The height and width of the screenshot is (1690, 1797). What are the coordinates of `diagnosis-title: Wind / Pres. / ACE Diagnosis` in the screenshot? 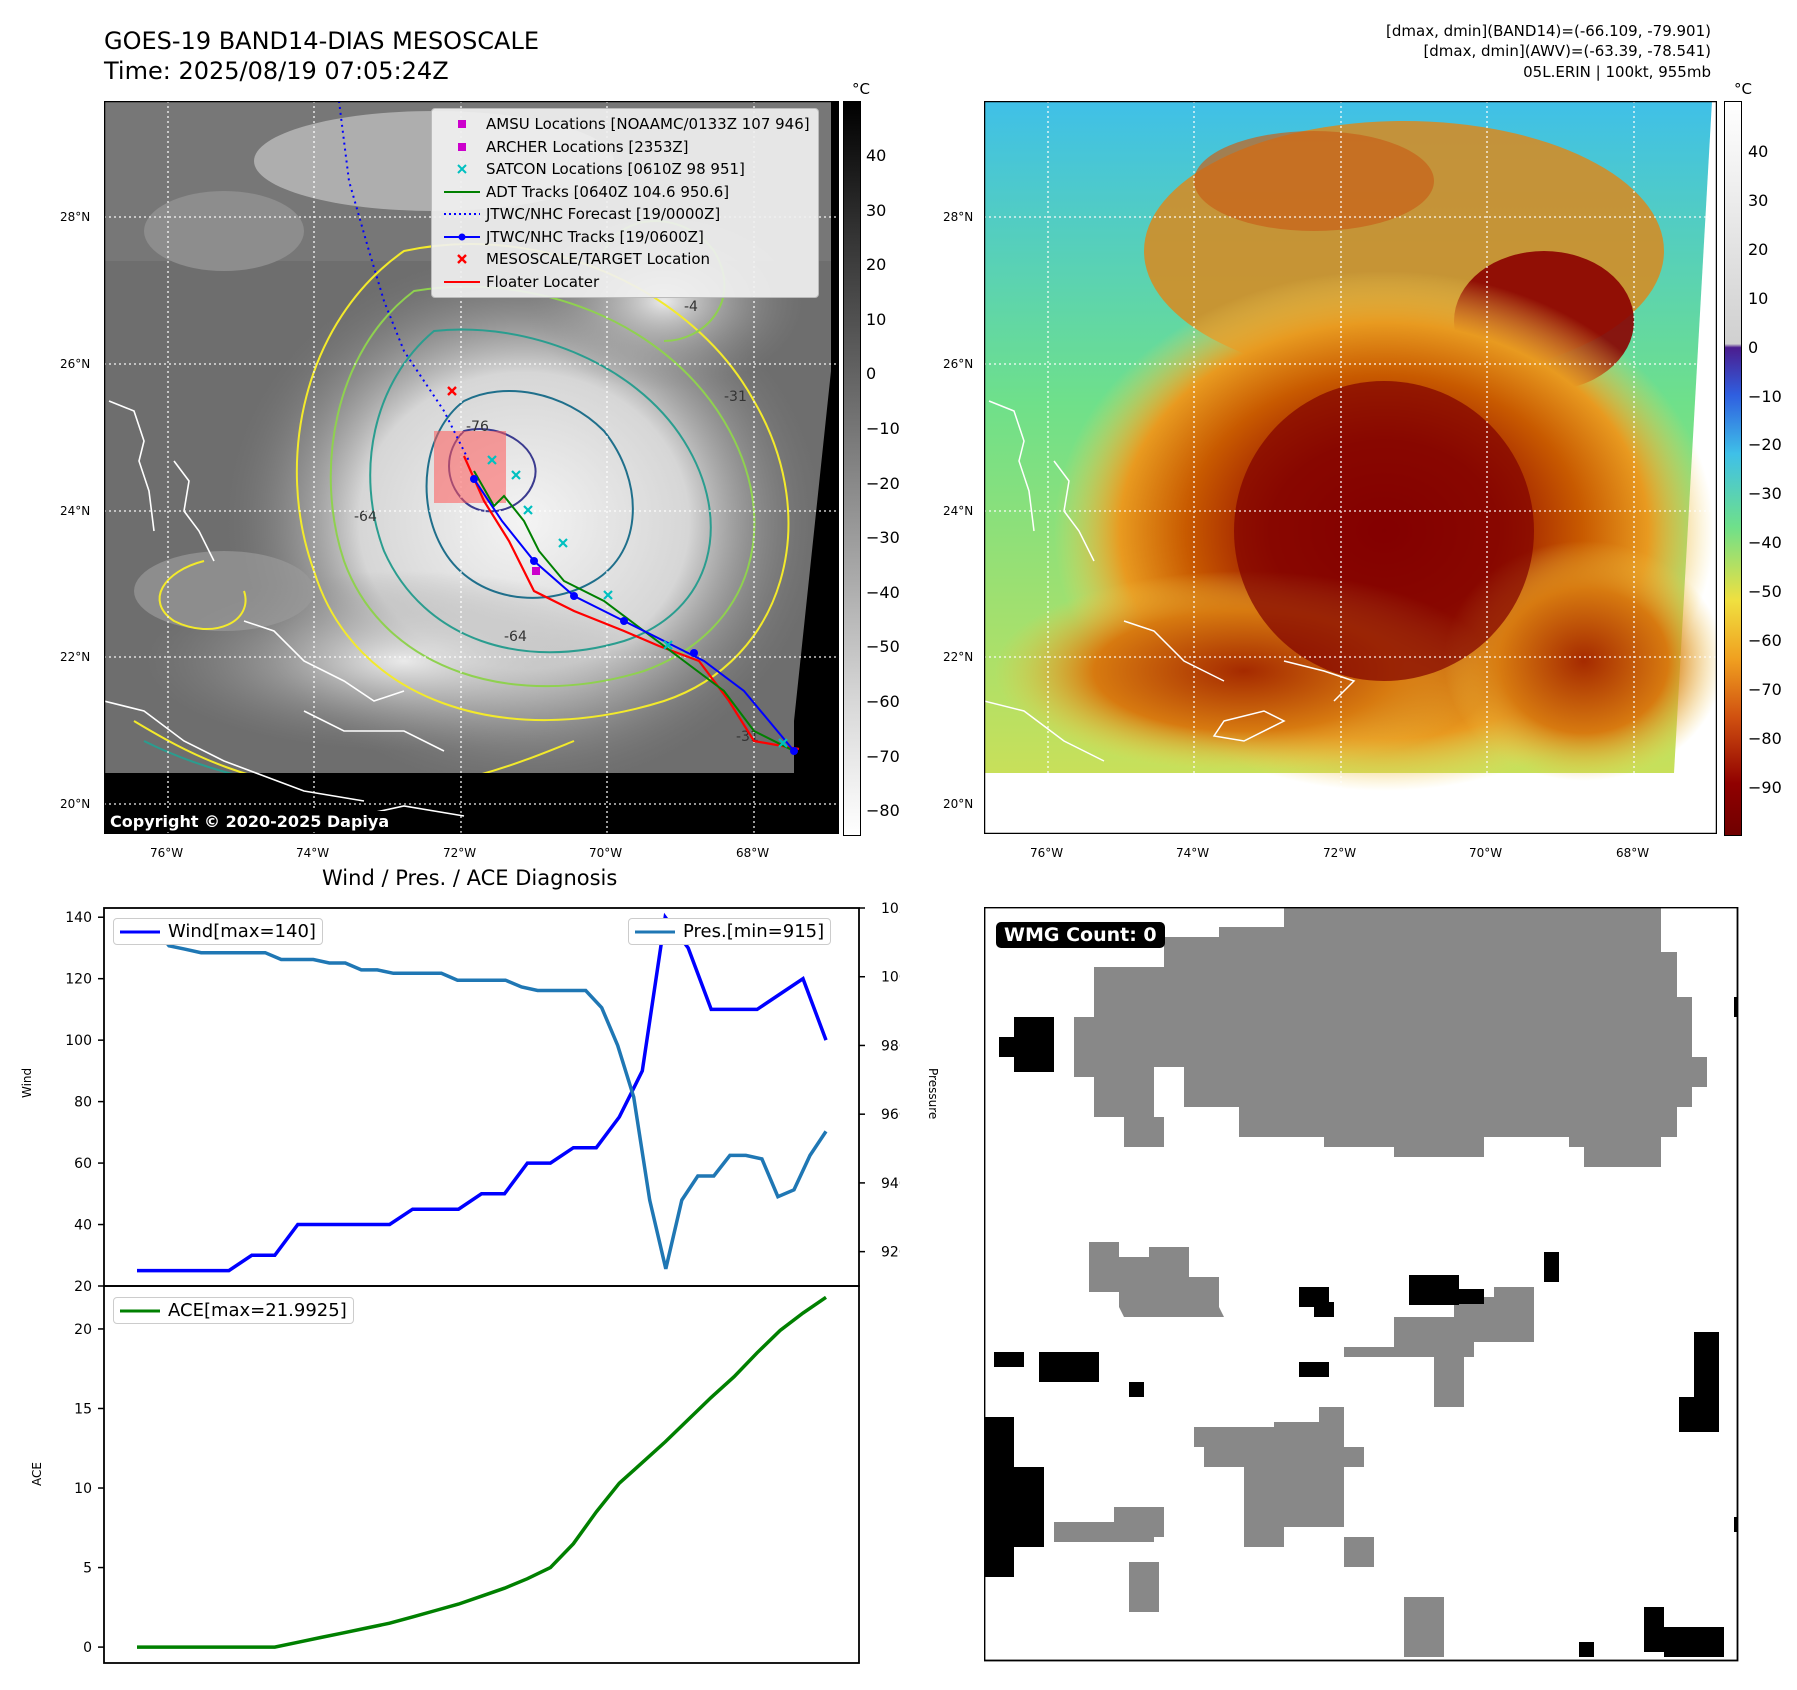 It's located at (470, 878).